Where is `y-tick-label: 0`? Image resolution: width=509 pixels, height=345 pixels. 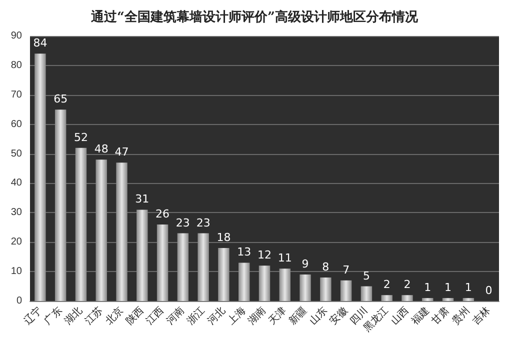
y-tick-label: 0 is located at coordinates (19, 301).